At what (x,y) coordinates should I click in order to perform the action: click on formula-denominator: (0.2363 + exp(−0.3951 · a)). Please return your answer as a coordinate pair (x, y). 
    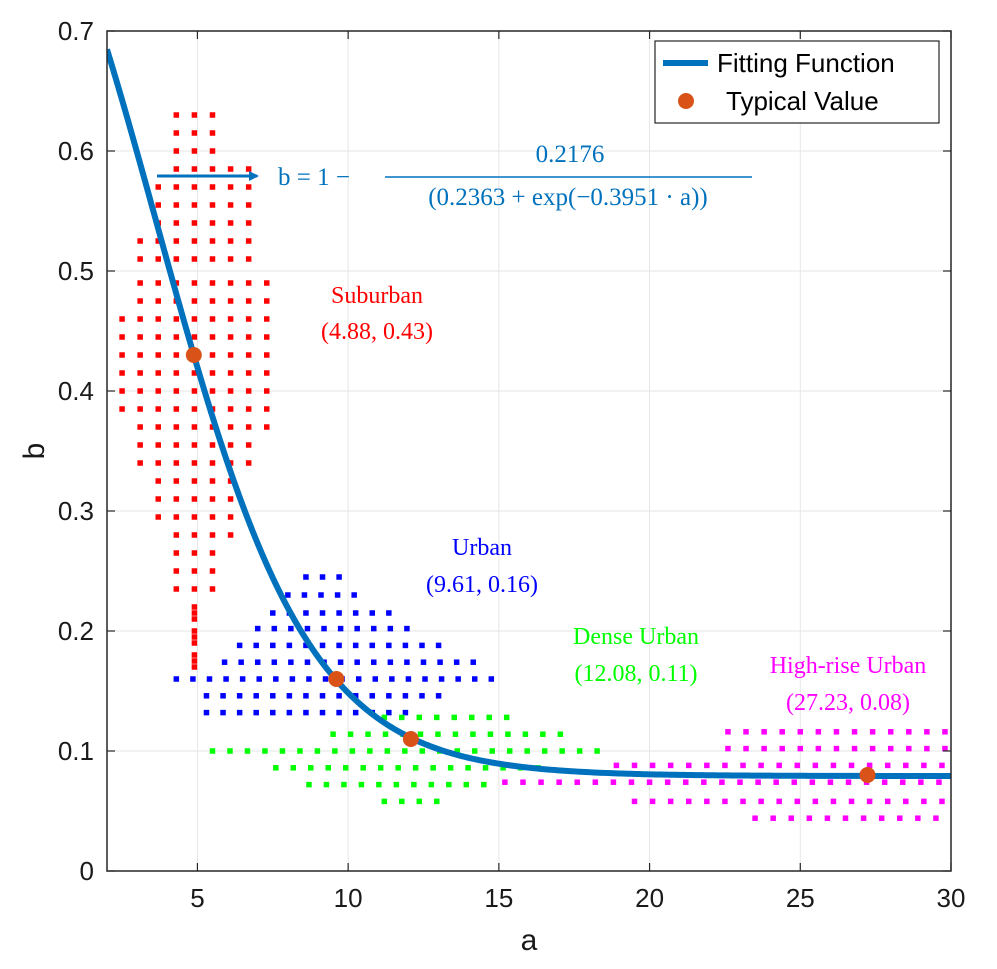
    Looking at the image, I should click on (568, 197).